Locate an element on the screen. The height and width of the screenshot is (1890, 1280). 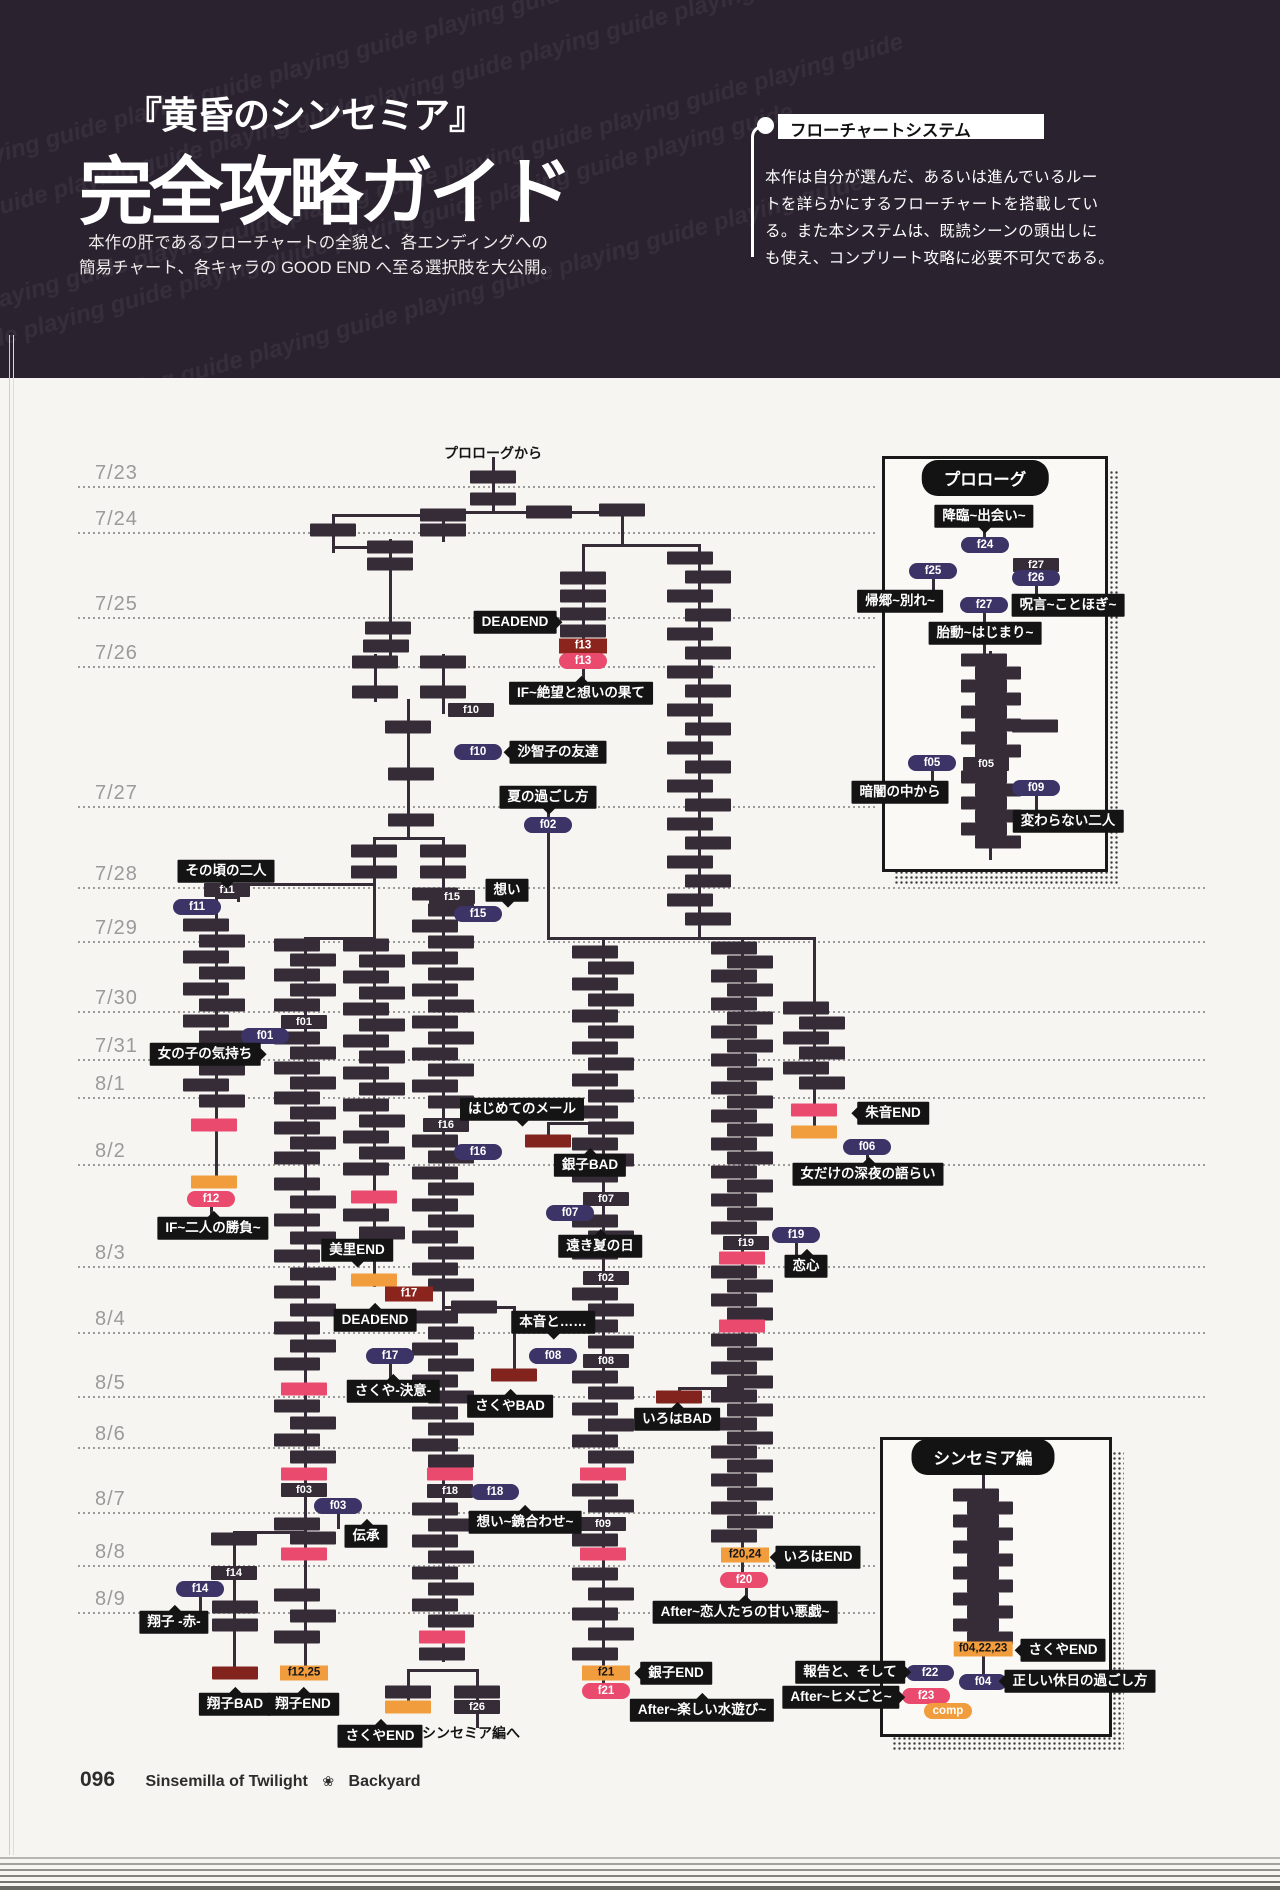
flow-node-flag-label: f19 is located at coordinates (746, 1243).